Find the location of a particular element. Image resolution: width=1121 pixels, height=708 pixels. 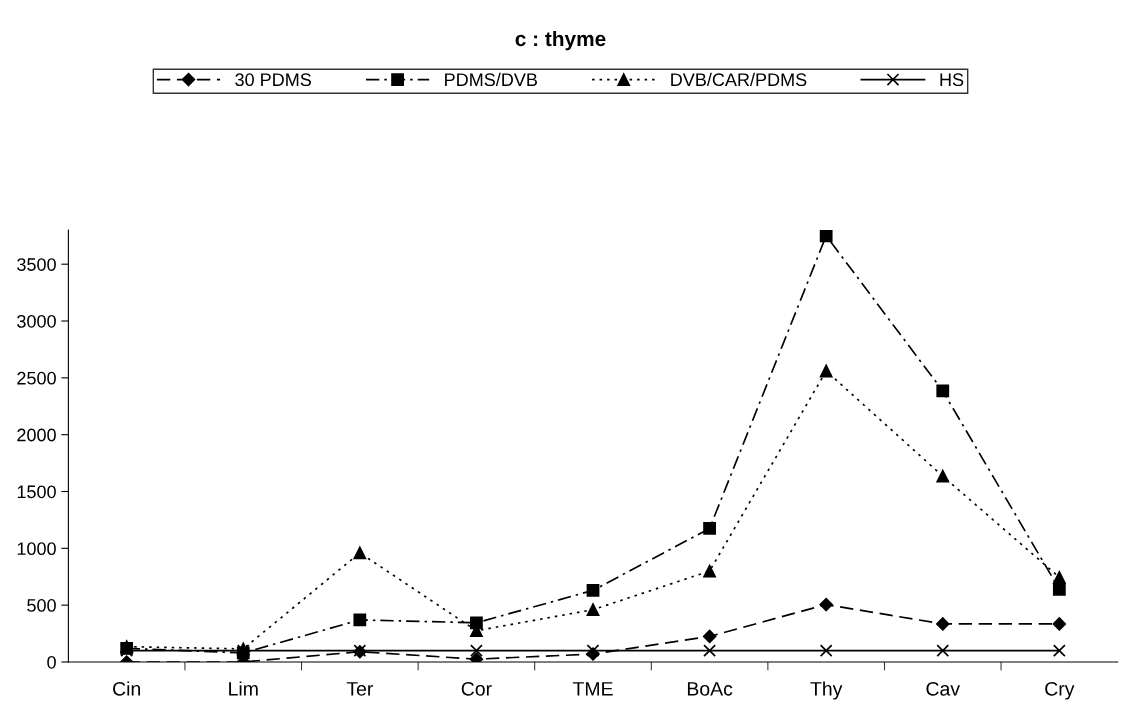

legend-label: HS is located at coordinates (952, 80).